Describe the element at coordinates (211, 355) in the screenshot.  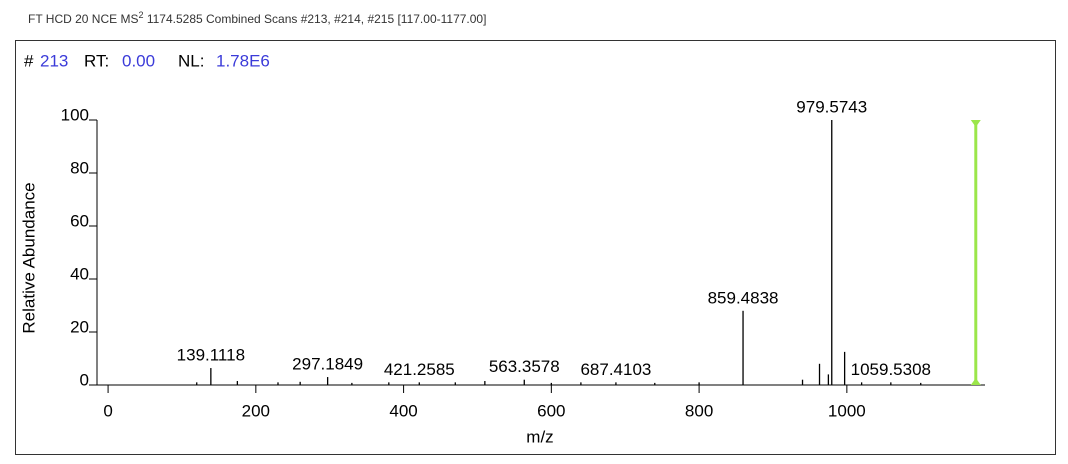
I see `peak-label: 139.1118` at that location.